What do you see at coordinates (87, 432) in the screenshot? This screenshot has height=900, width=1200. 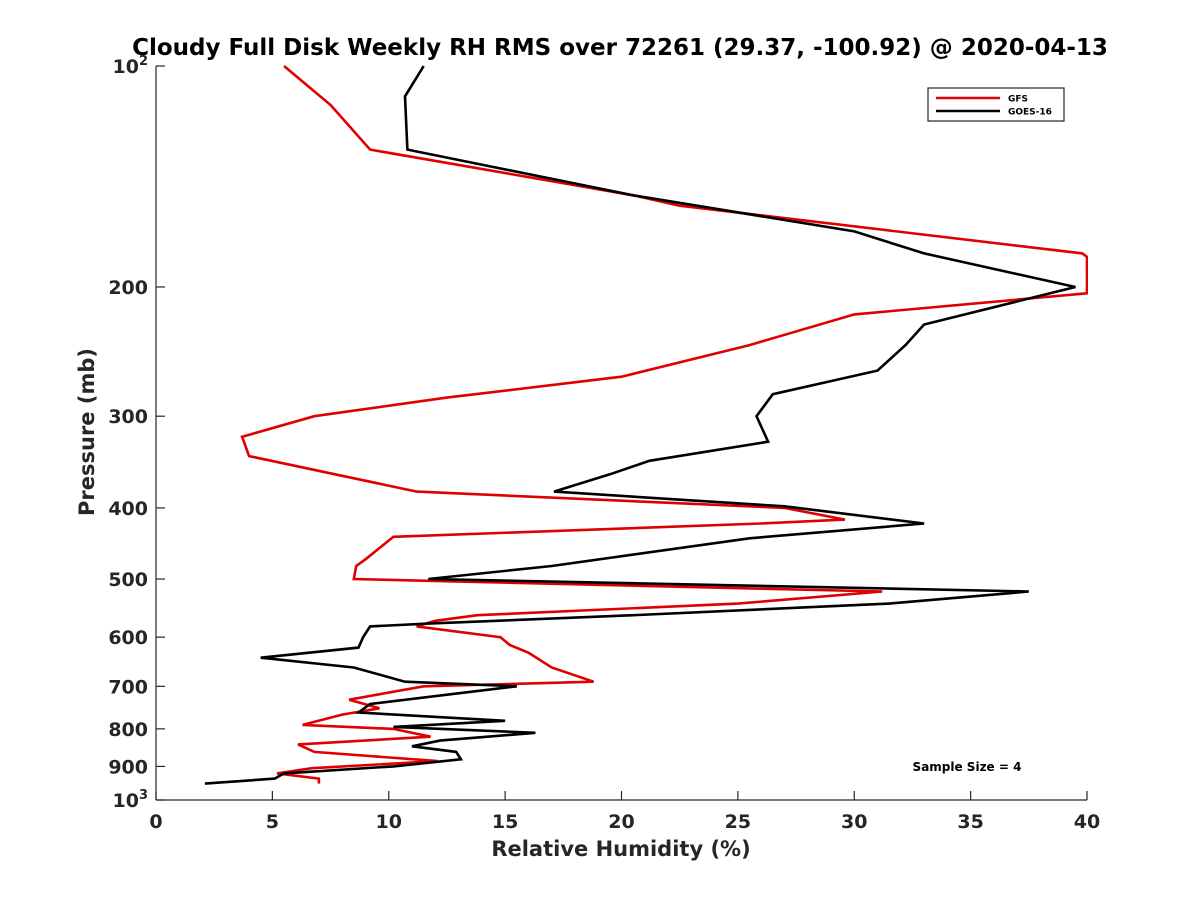 I see `y-axis-label: Pressure (mb)` at bounding box center [87, 432].